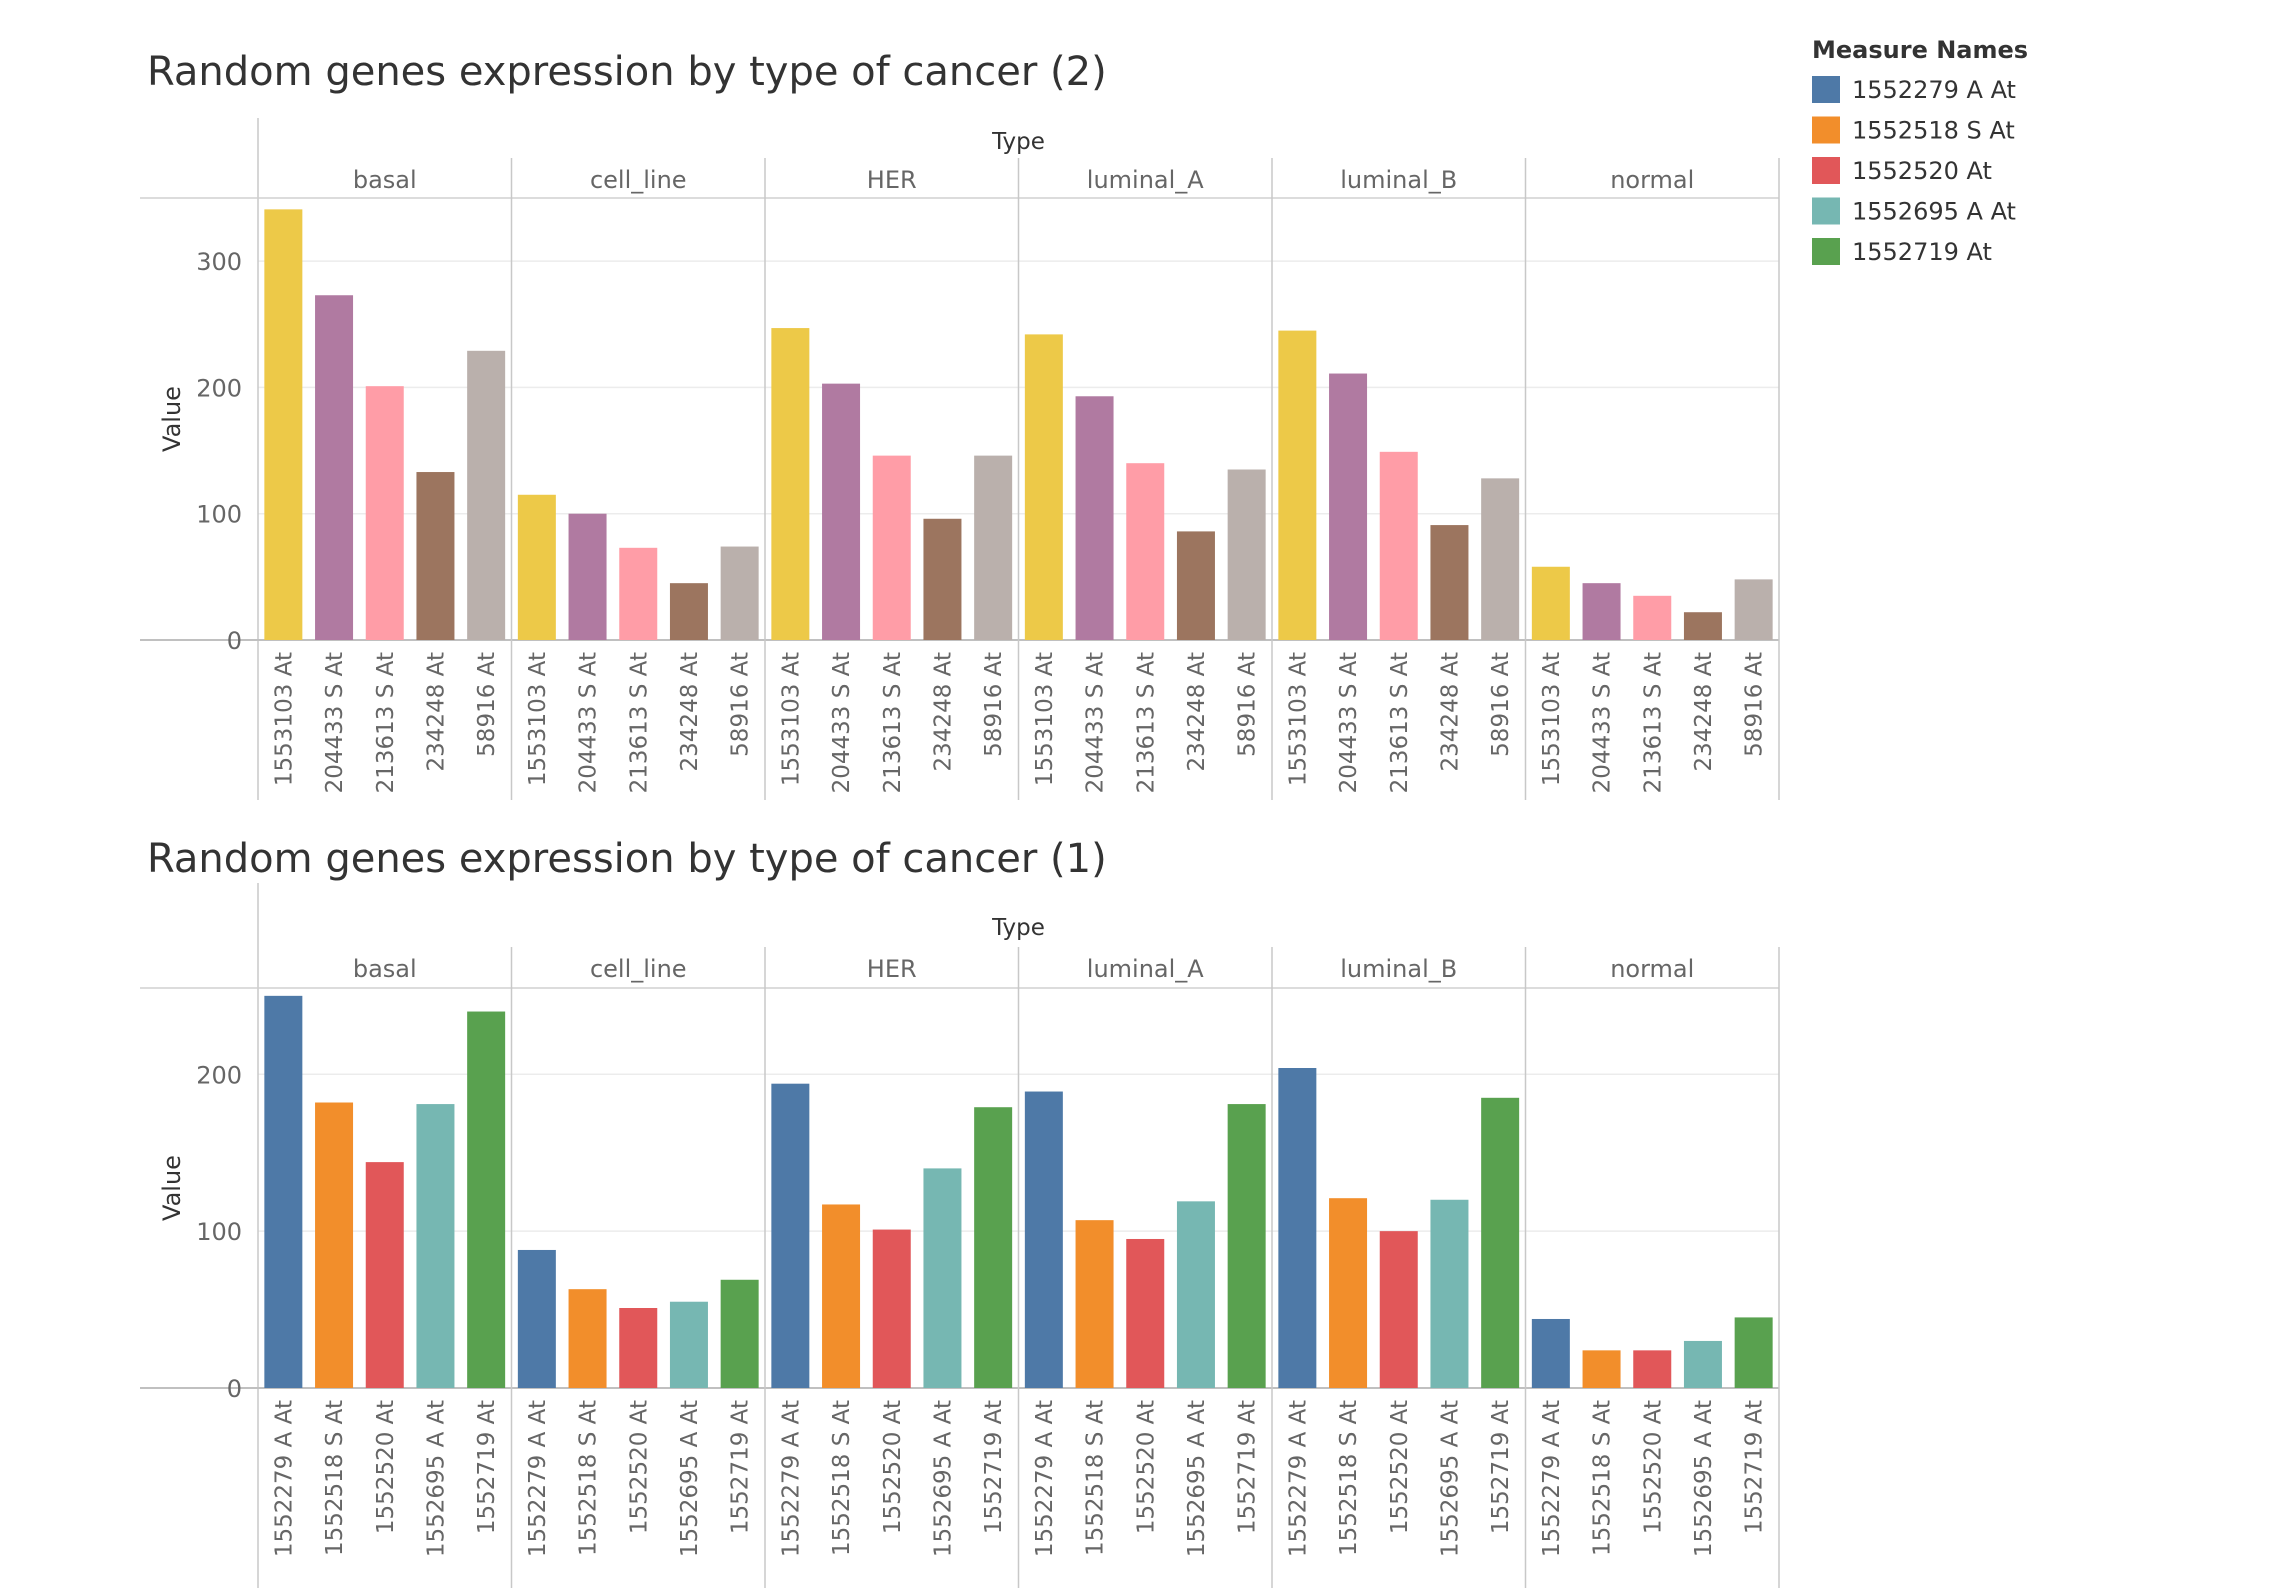  I want to click on panel-header-HER: HER, so click(892, 180).